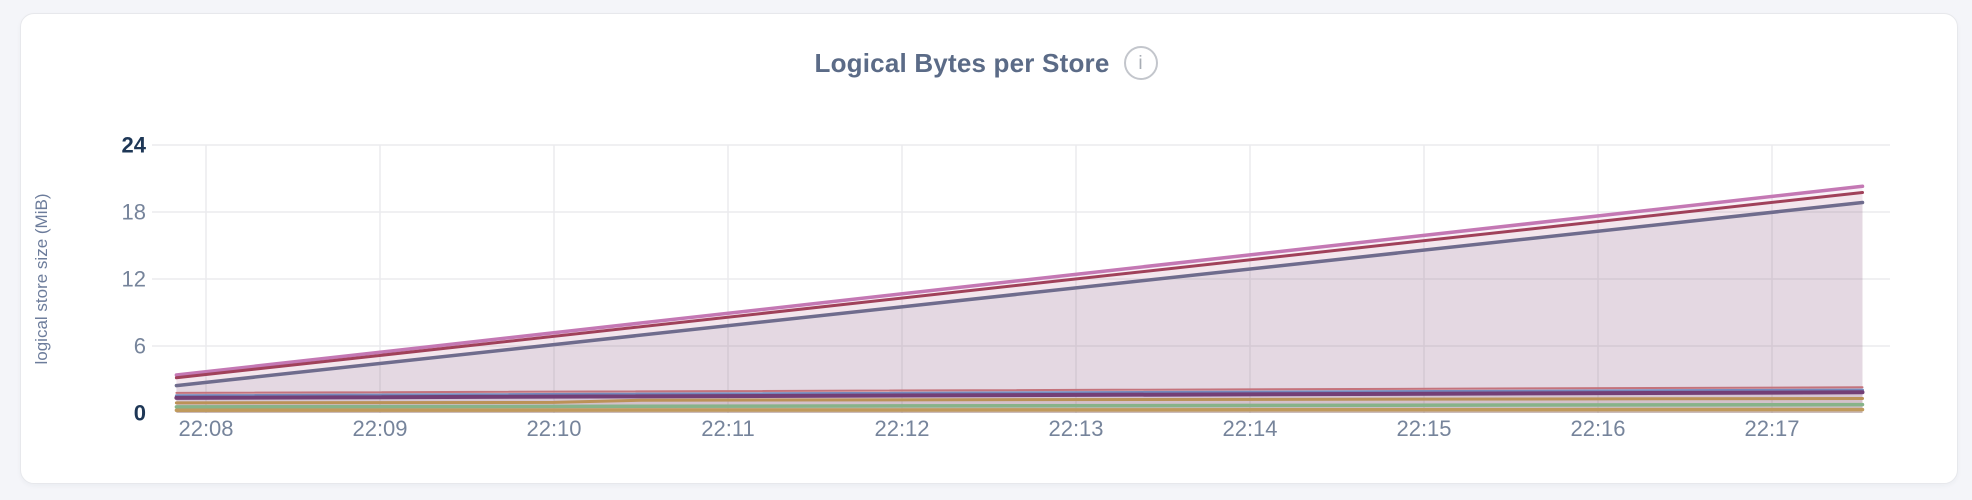  What do you see at coordinates (1249, 428) in the screenshot?
I see `x-tick-label: 22:14` at bounding box center [1249, 428].